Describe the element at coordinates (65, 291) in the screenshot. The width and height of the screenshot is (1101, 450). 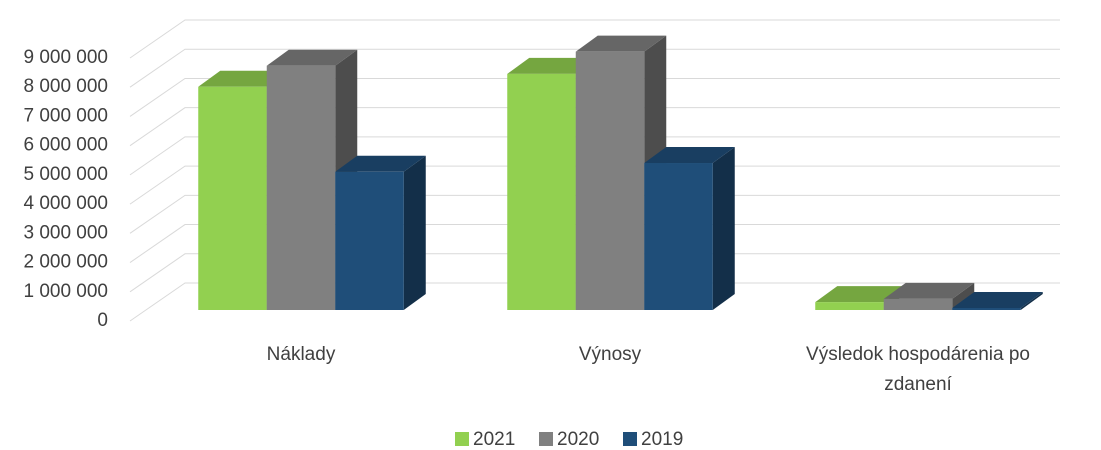
I see `y-tick-label: 1 000 000` at that location.